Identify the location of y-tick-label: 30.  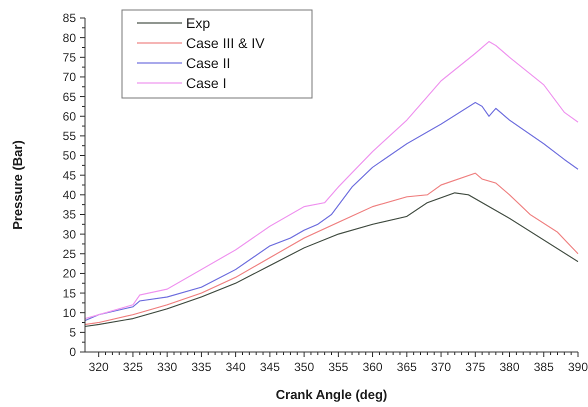
(69, 234).